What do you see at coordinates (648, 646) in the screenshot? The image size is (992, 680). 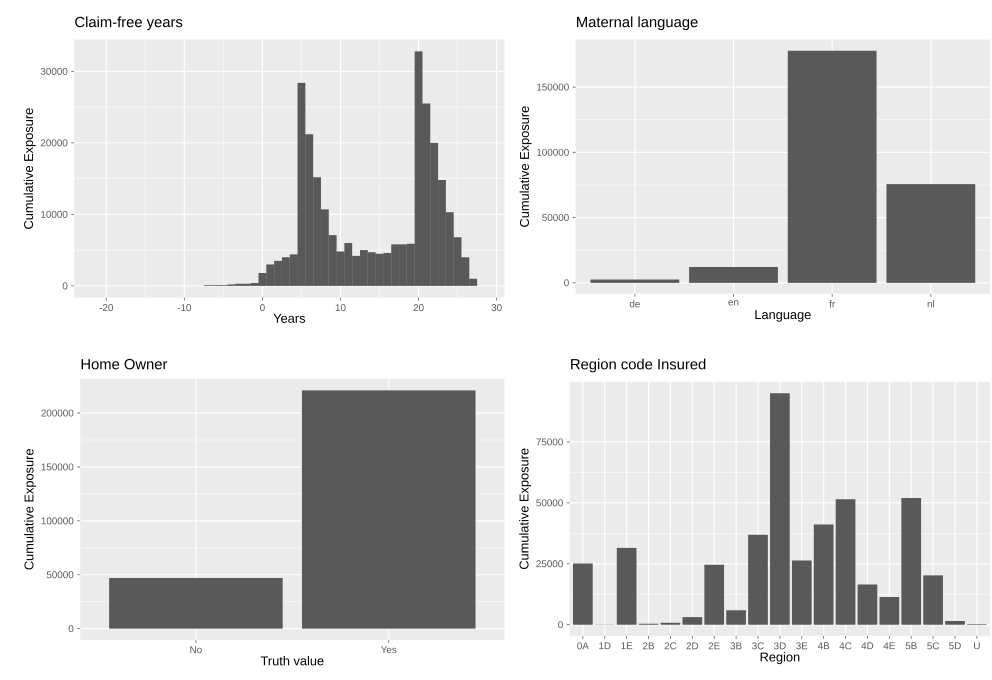 I see `x-tick-label: 2B` at bounding box center [648, 646].